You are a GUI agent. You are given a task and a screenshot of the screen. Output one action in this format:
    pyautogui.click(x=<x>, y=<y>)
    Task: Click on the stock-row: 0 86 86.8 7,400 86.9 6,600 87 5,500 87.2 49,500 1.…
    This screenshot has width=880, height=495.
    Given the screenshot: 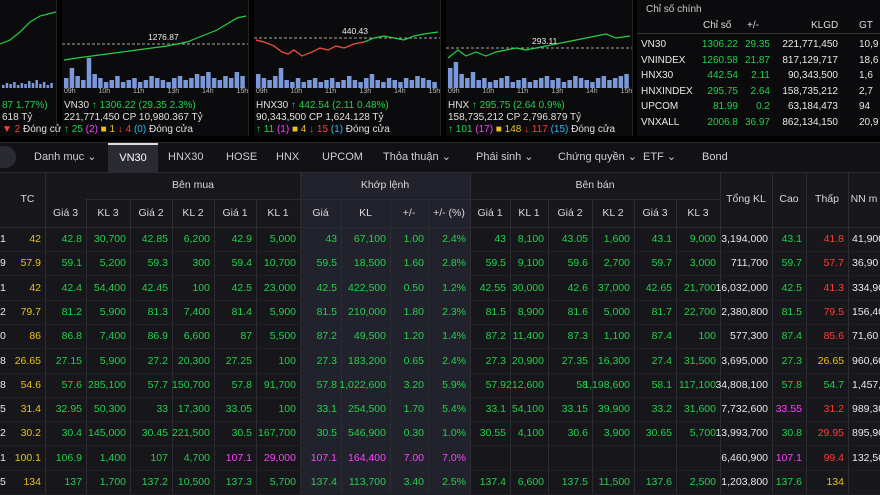 What is the action you would take?
    pyautogui.click(x=440, y=336)
    